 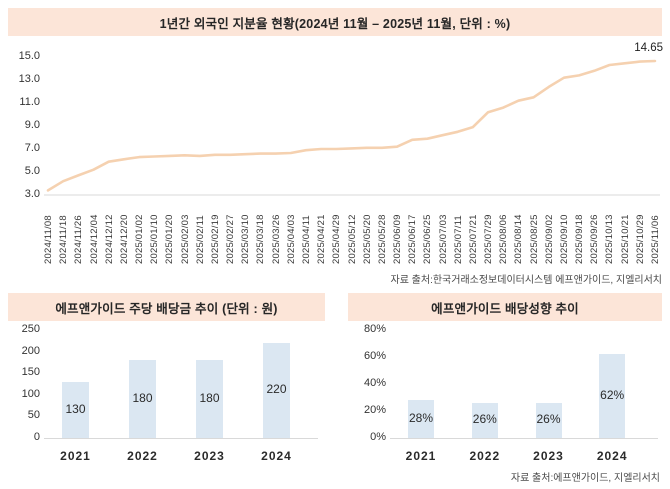 I want to click on x-tick-label: 2025/07/21, so click(x=473, y=239).